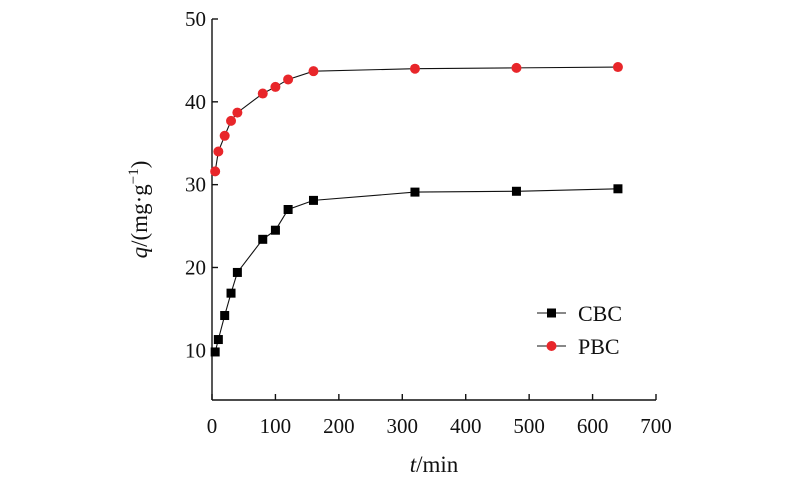 The image size is (800, 493). Describe the element at coordinates (593, 426) in the screenshot. I see `x-tick-label: 600` at that location.